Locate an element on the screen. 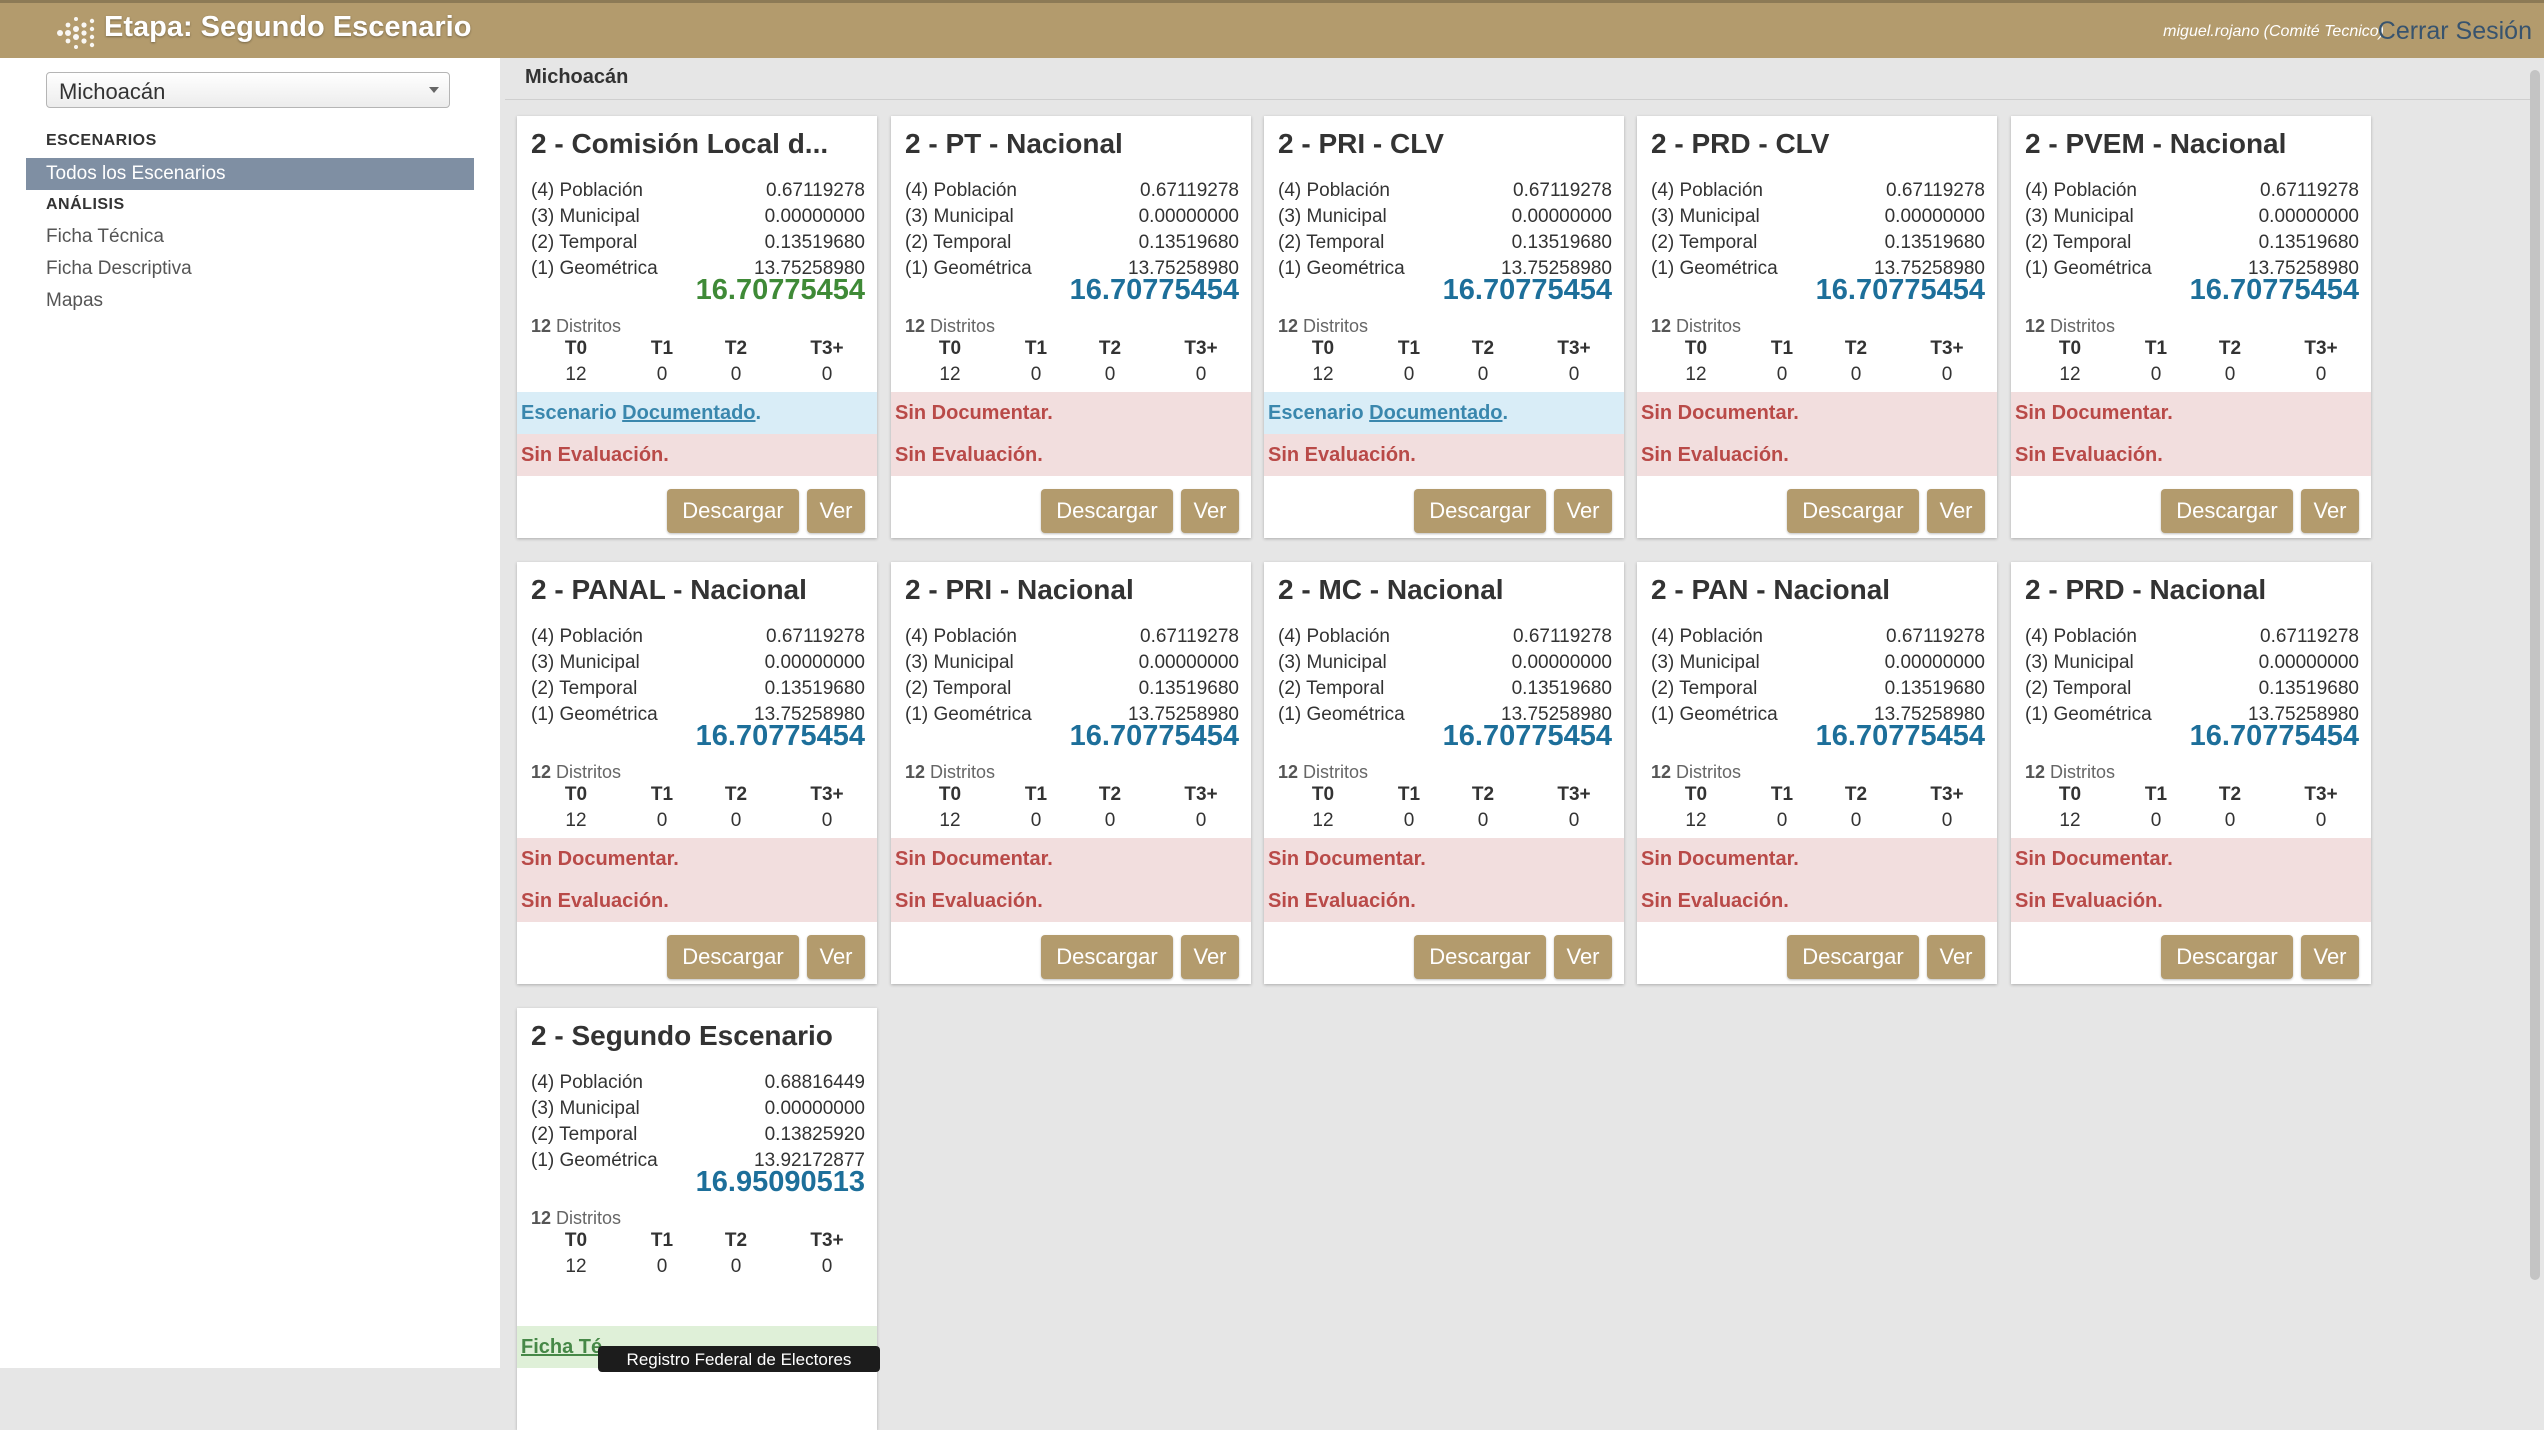 This screenshot has width=2544, height=1430. card-title: 2 - PRD - CLV is located at coordinates (1740, 143).